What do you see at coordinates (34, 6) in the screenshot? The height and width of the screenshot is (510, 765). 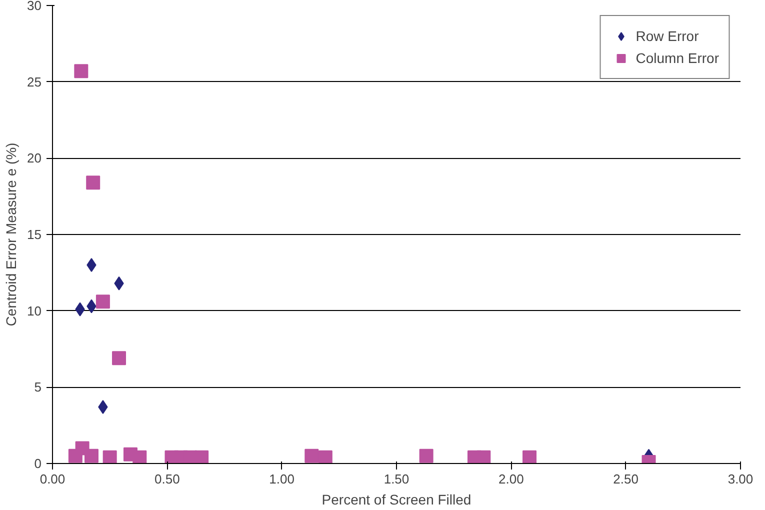 I see `y-tick-label: 30` at bounding box center [34, 6].